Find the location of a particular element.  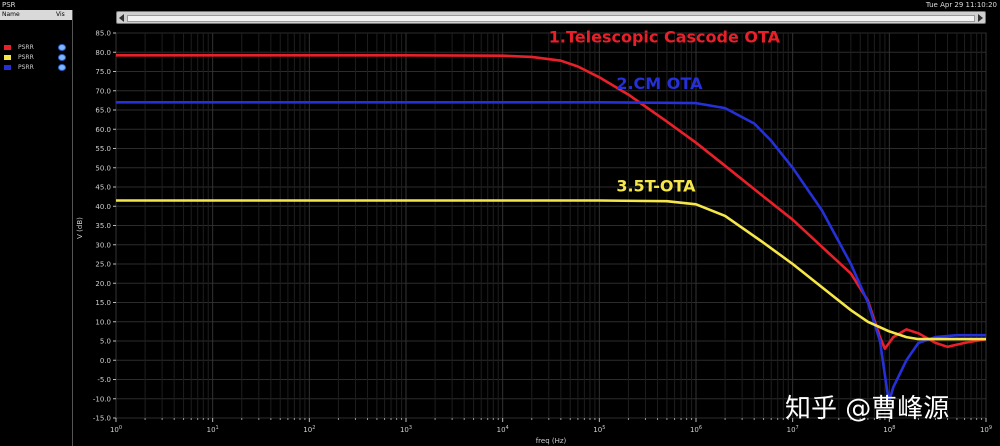

y-tick-label: 85.0 is located at coordinates (103, 34).